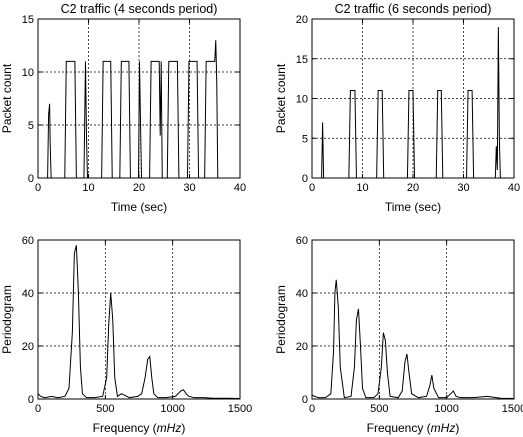  Describe the element at coordinates (413, 9) in the screenshot. I see `chart-title: C2 traffic (6 seconds period)` at that location.